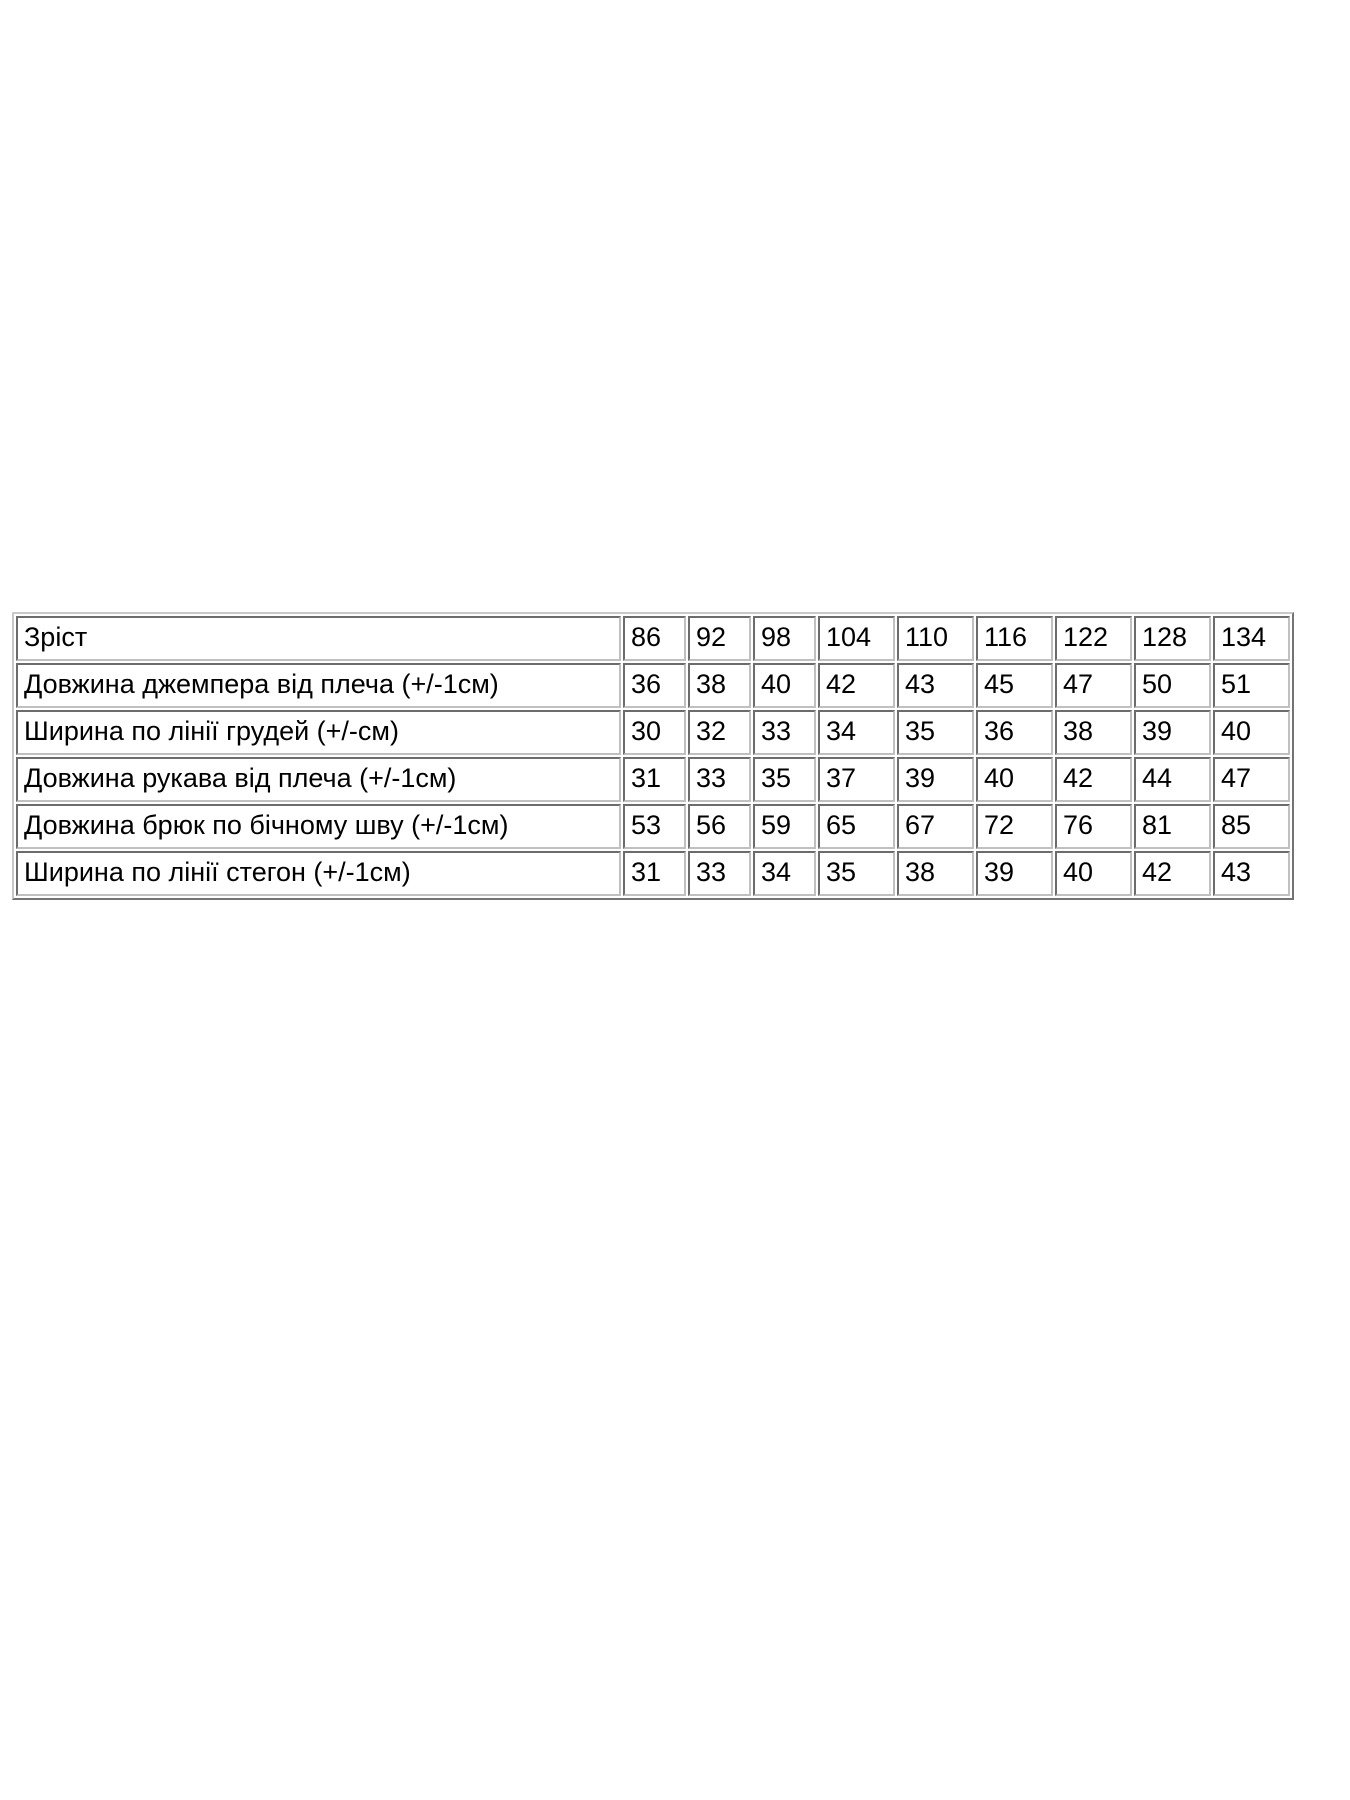 This screenshot has width=1350, height=1800. I want to click on measurement-value: 65, so click(856, 826).